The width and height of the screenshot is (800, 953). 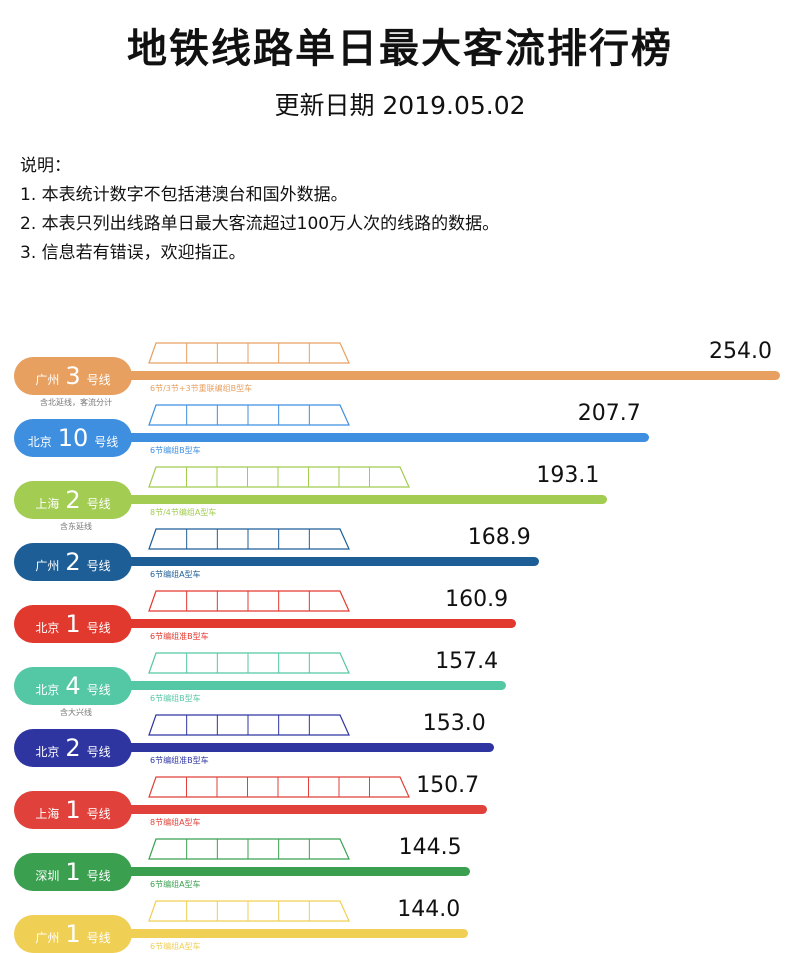 What do you see at coordinates (568, 475) in the screenshot?
I see `value-label: 193.1` at bounding box center [568, 475].